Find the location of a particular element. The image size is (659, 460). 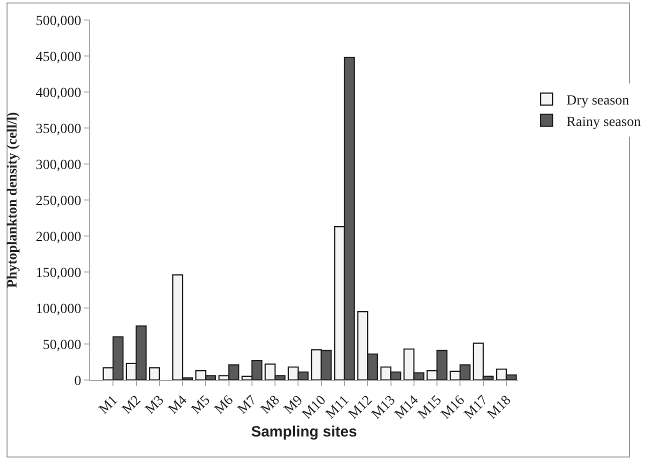

x-tick-label: M7 is located at coordinates (247, 405).